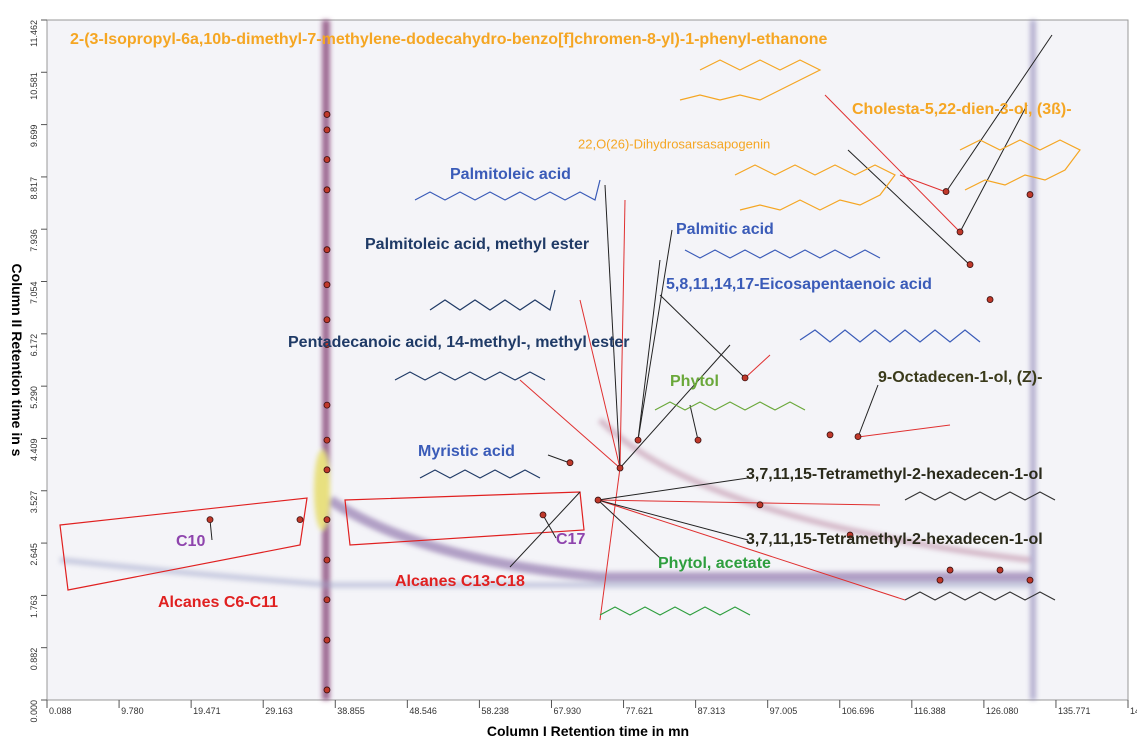 This screenshot has height=740, width=1137. What do you see at coordinates (725, 229) in the screenshot?
I see `annotation: Palmitic acid` at bounding box center [725, 229].